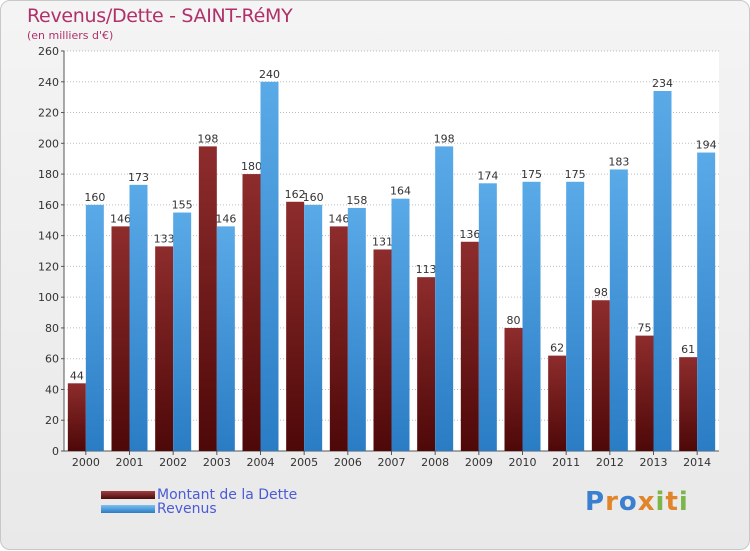 The width and height of the screenshot is (750, 551). I want to click on legend-item-dette: Montant de la Dette, so click(199, 495).